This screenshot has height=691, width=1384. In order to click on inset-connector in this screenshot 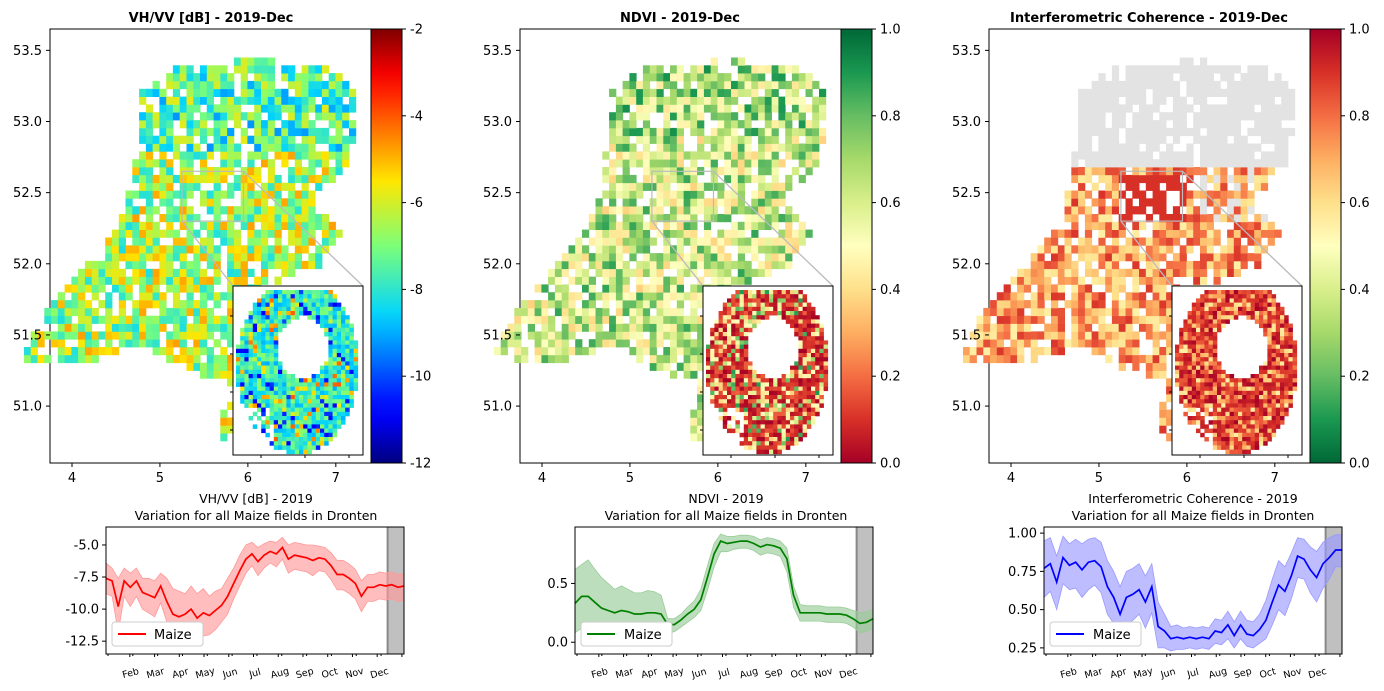, I will do `click(1242, 228)`.